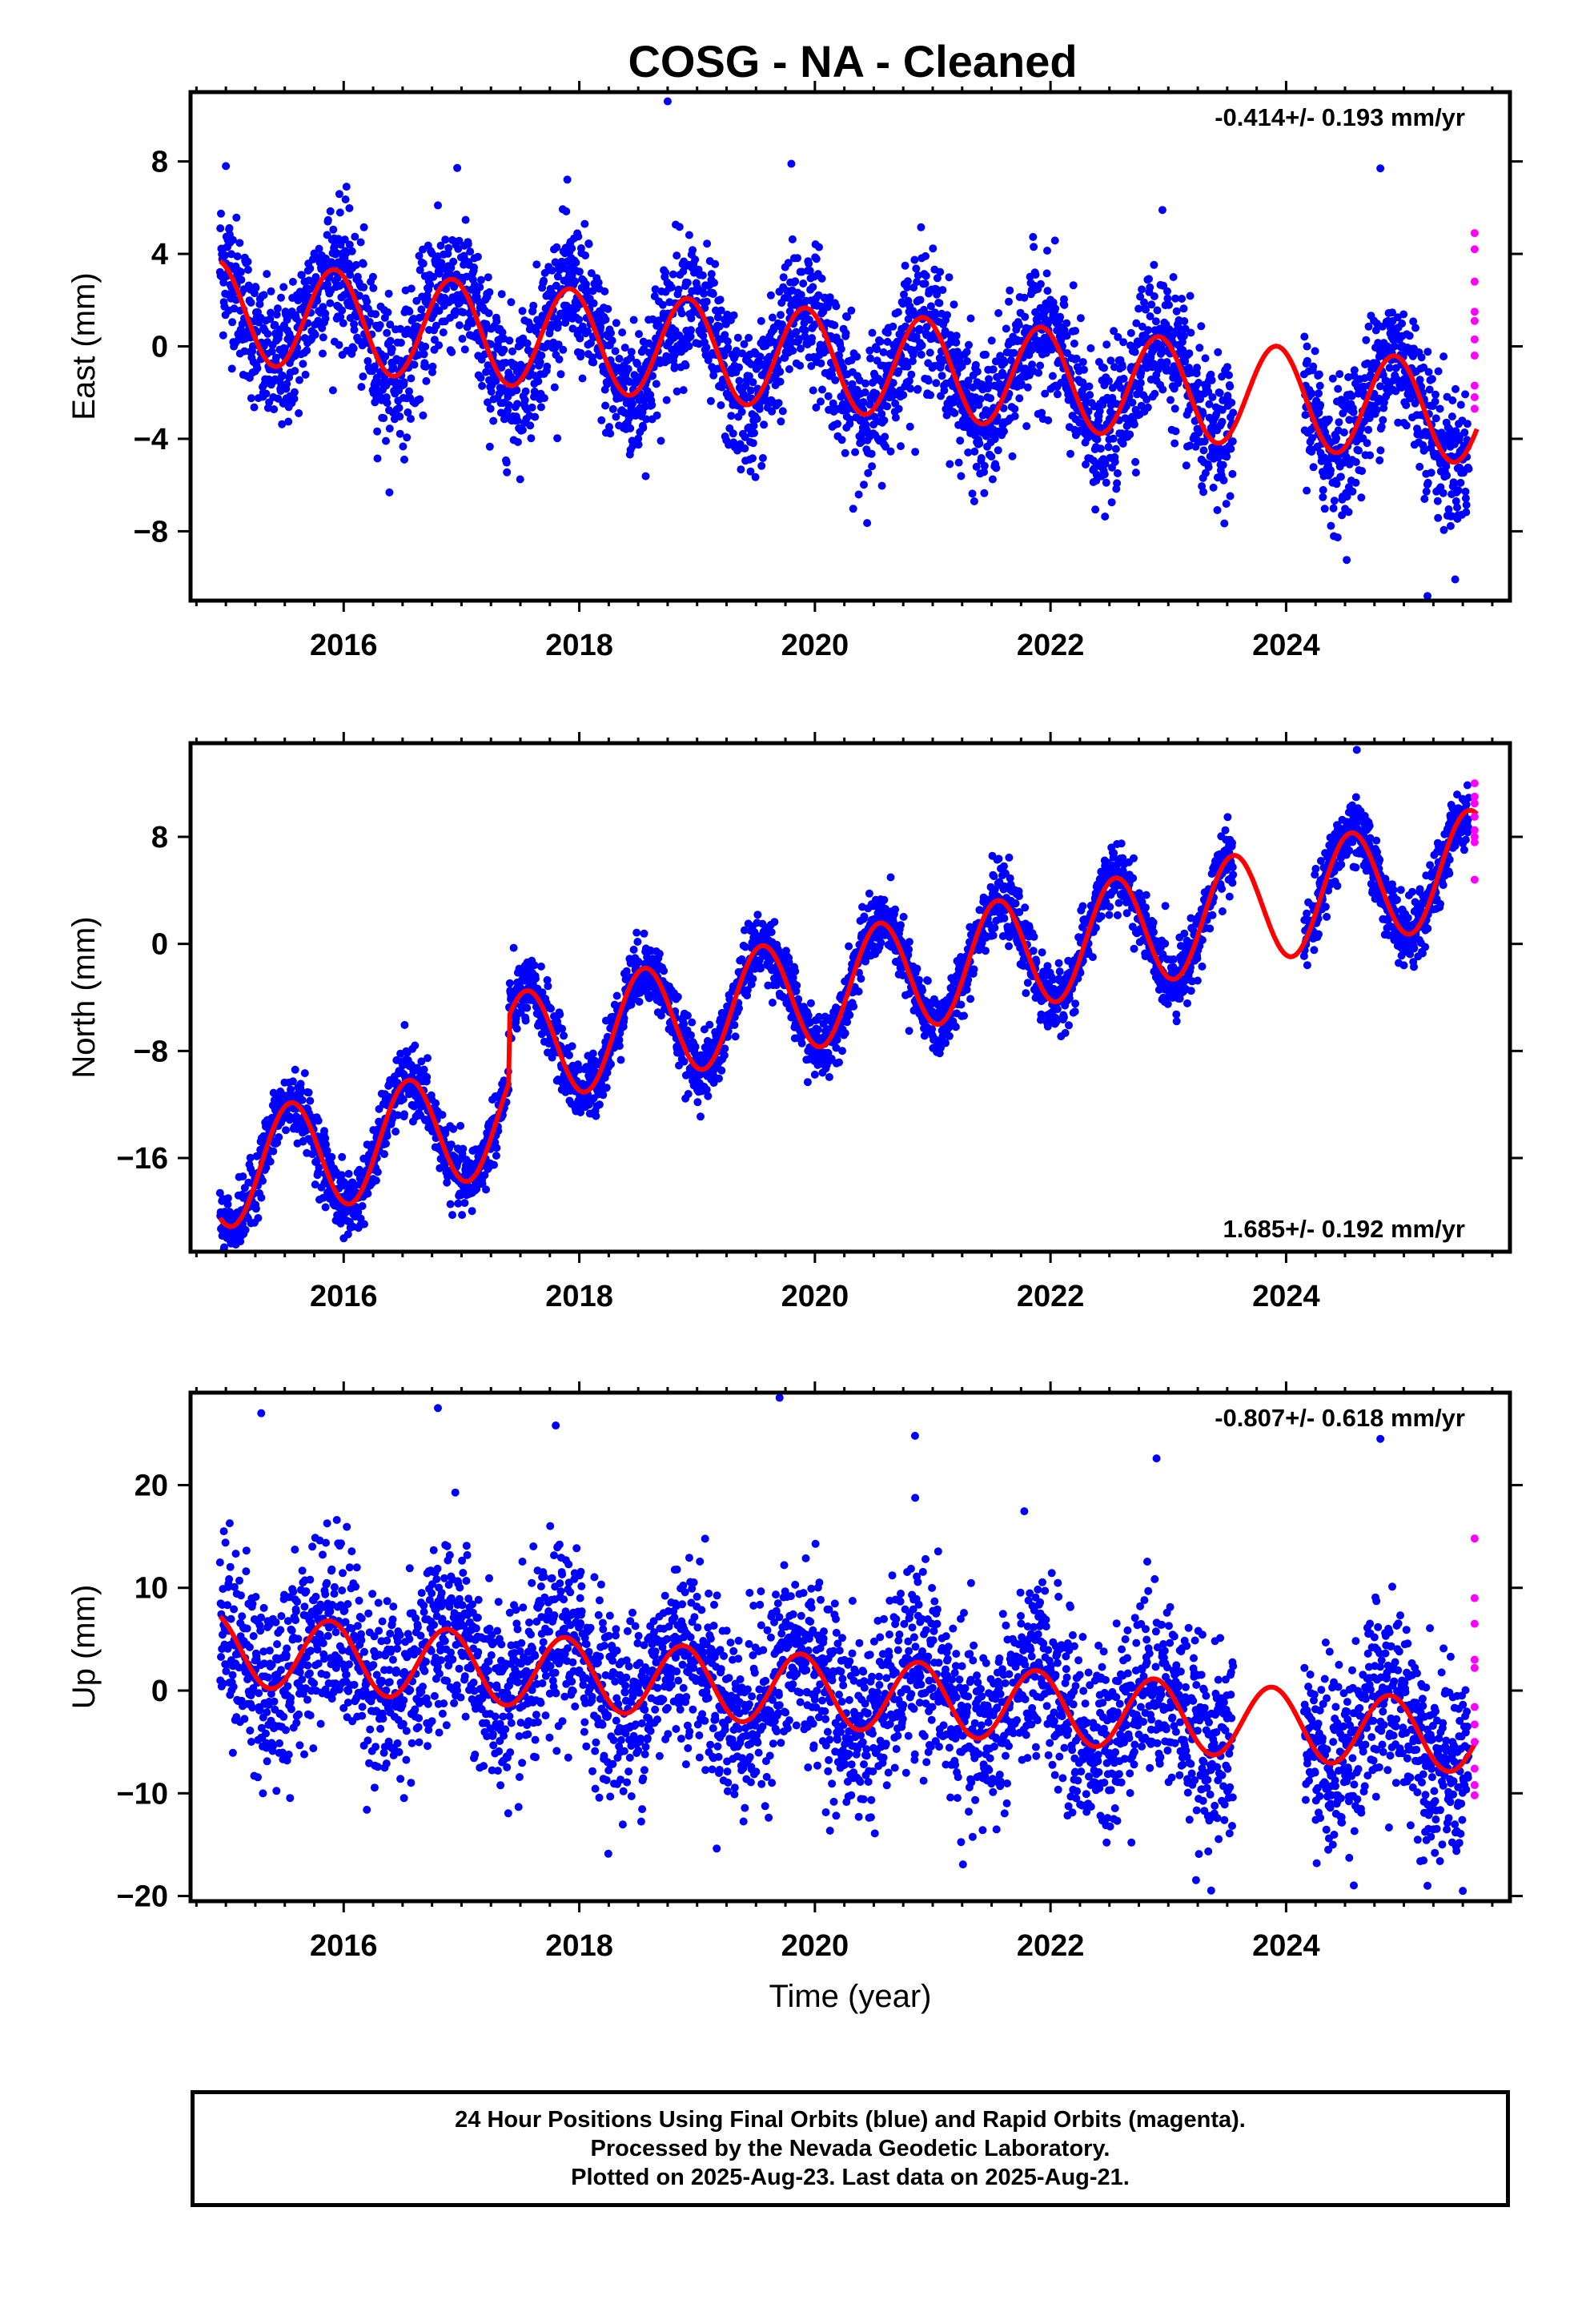 The image size is (1582, 2324). Describe the element at coordinates (151, 532) in the screenshot. I see `y-tick-label: −8` at that location.